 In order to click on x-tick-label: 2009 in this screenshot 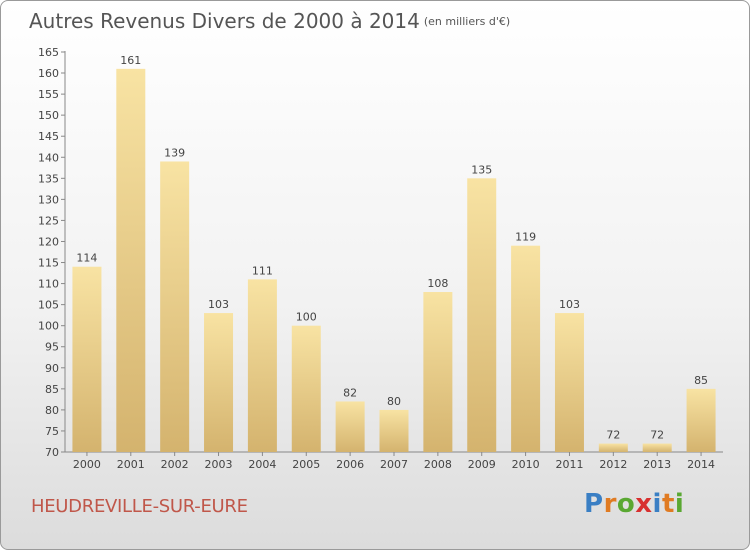, I will do `click(482, 464)`.